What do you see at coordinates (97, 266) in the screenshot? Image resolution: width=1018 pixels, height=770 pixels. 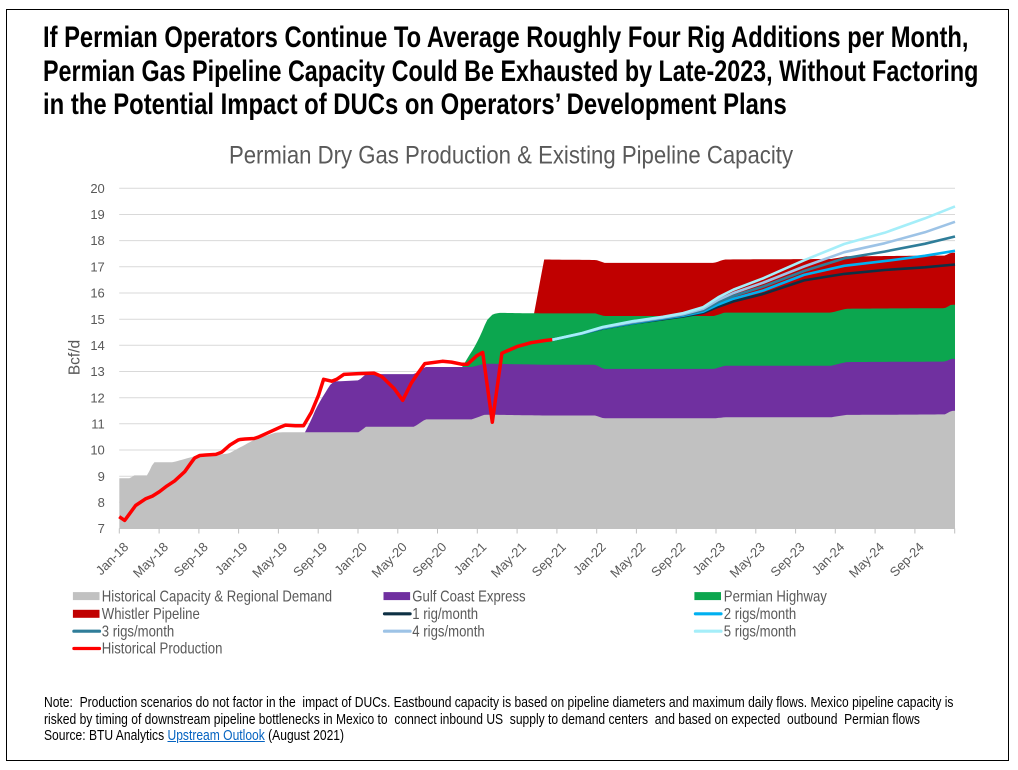 I see `svg-text: 17` at bounding box center [97, 266].